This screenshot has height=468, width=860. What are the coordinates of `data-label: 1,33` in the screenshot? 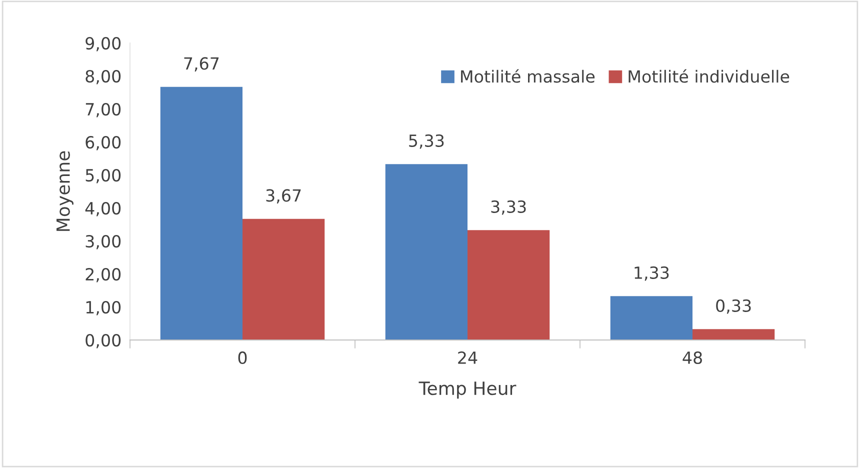 It's located at (651, 273).